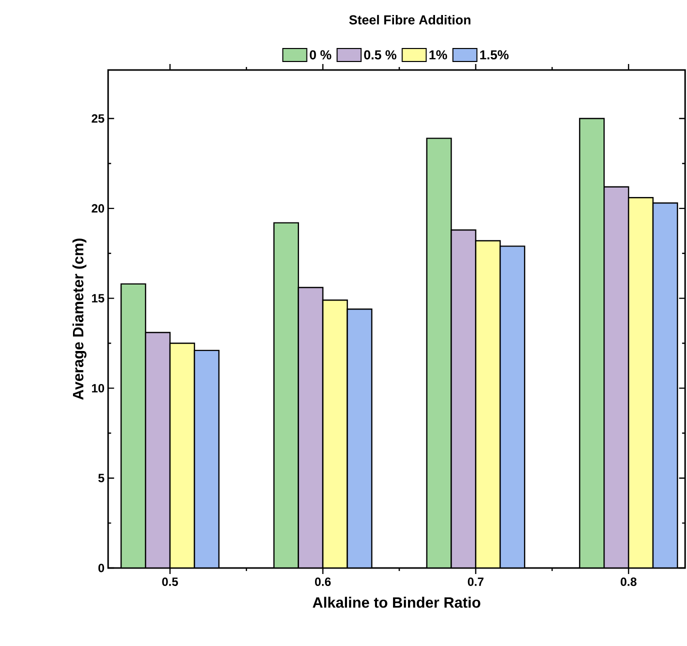 The height and width of the screenshot is (646, 687). What do you see at coordinates (98, 298) in the screenshot?
I see `y-tick-label: 15` at bounding box center [98, 298].